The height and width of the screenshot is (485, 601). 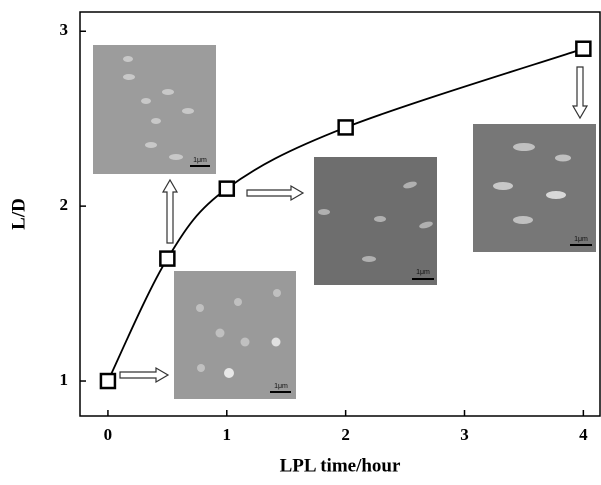 I want to click on inset-1: 1μm, so click(x=154, y=109).